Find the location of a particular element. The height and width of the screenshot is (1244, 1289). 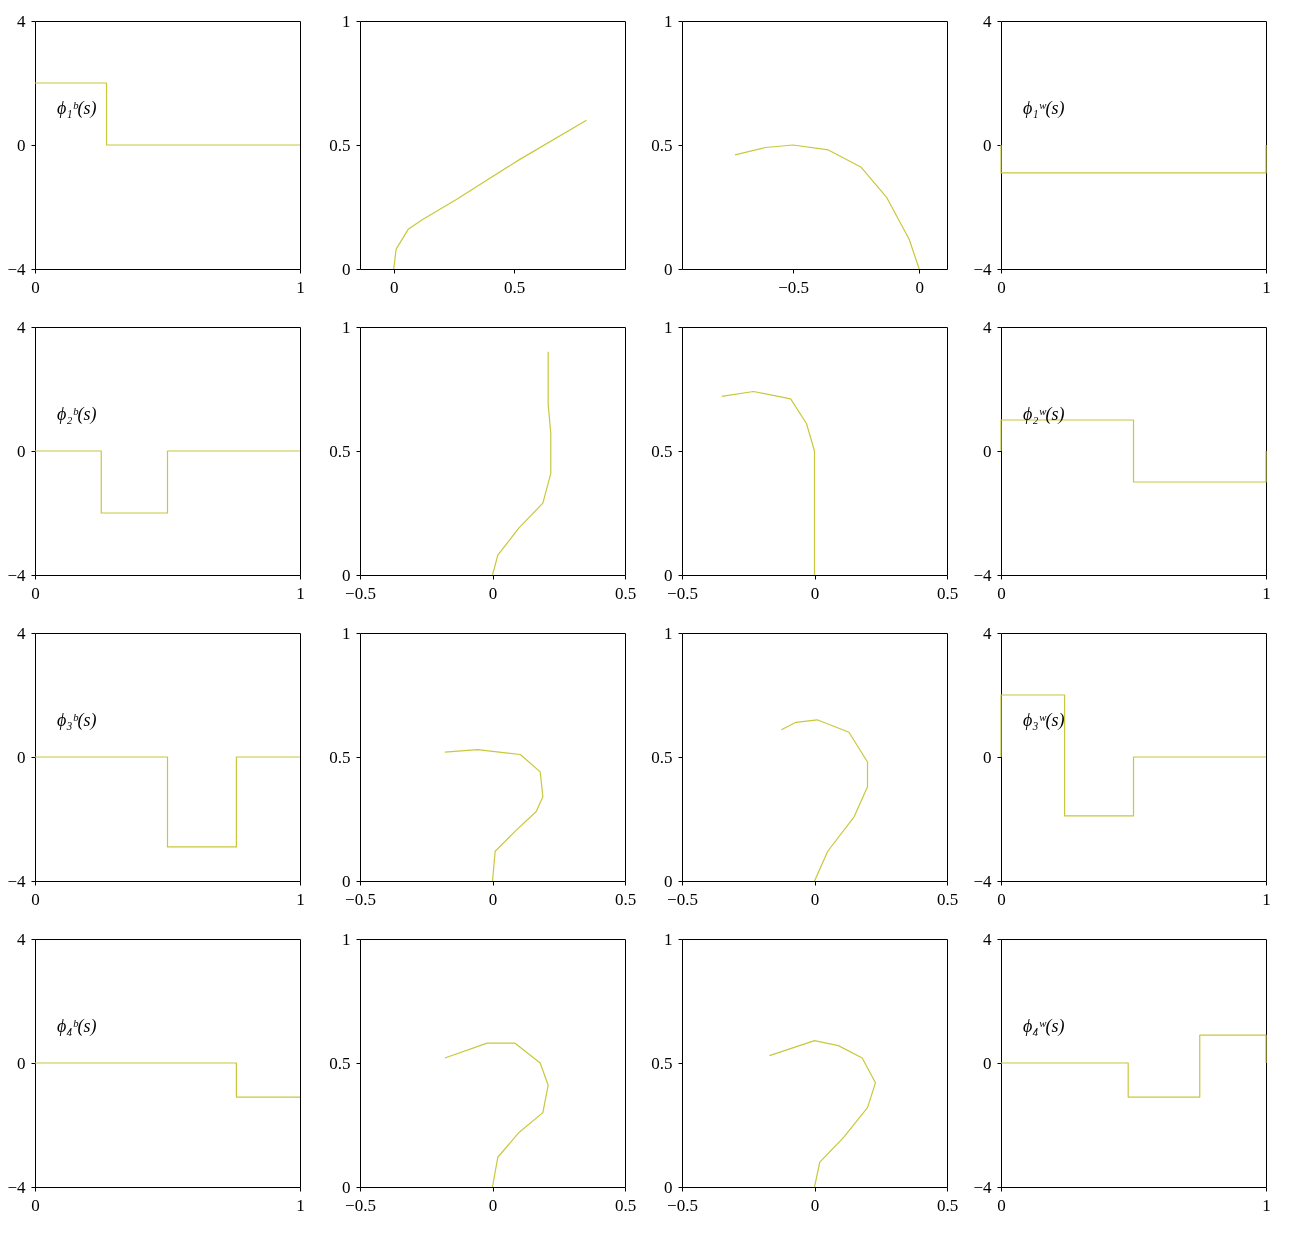

annotation: ϕ₃ʷ(s) is located at coordinates (1044, 720).